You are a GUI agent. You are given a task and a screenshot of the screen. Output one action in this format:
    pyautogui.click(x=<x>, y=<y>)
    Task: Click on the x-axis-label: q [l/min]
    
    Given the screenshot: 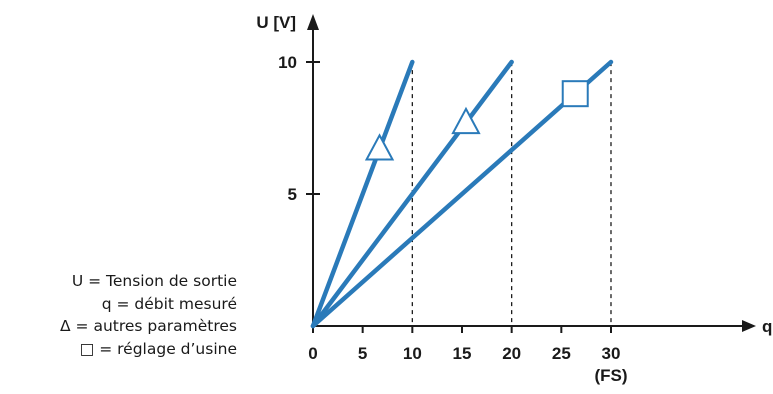 What is the action you would take?
    pyautogui.click(x=767, y=326)
    